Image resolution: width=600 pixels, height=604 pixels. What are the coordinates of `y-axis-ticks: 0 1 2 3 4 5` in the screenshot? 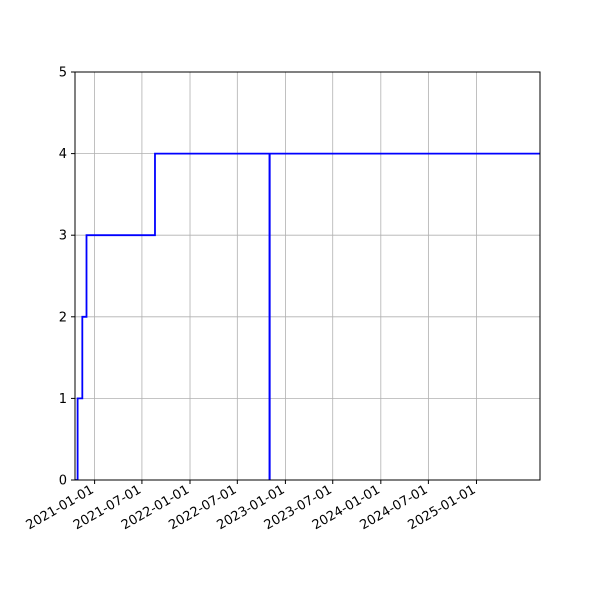 It's located at (67, 277).